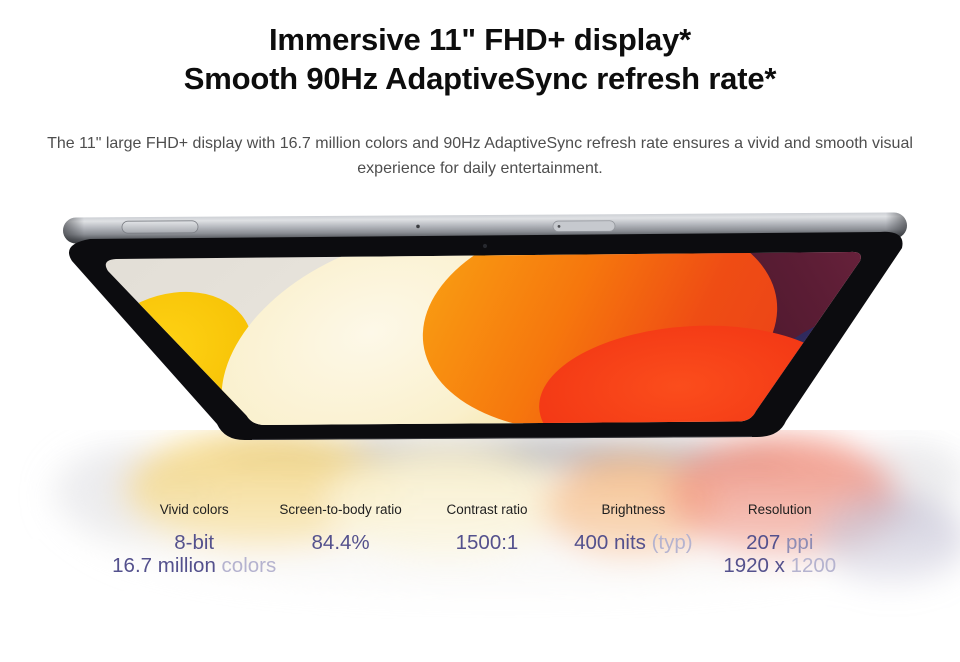 This screenshot has width=960, height=662. I want to click on spec-value: 1500:1, so click(487, 542).